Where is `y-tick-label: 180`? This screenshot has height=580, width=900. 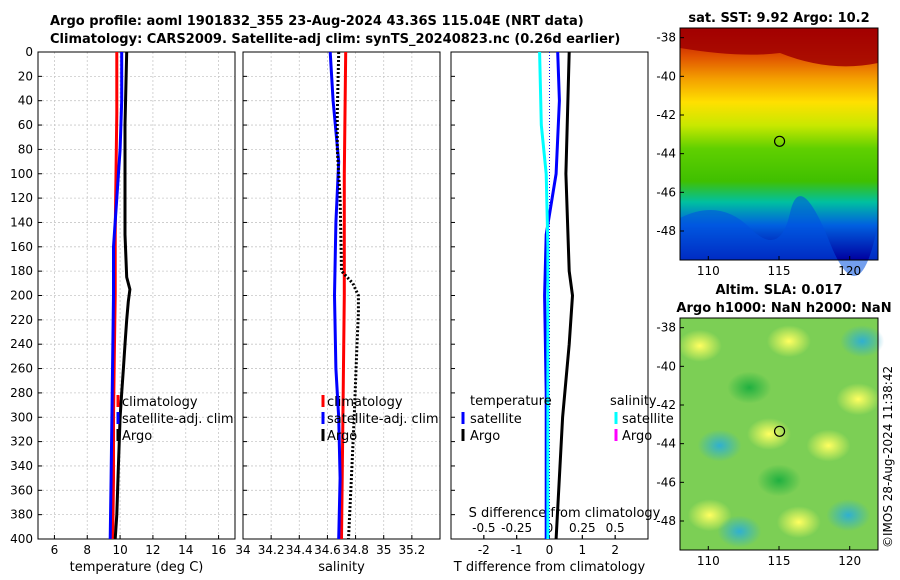
y-tick-label: 180 is located at coordinates (21, 271).